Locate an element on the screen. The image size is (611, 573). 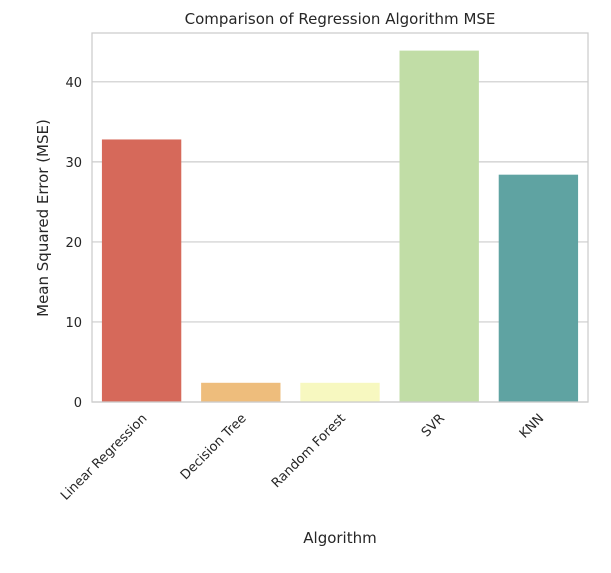
x-tick-label: Linear Regression is located at coordinates (104, 457).